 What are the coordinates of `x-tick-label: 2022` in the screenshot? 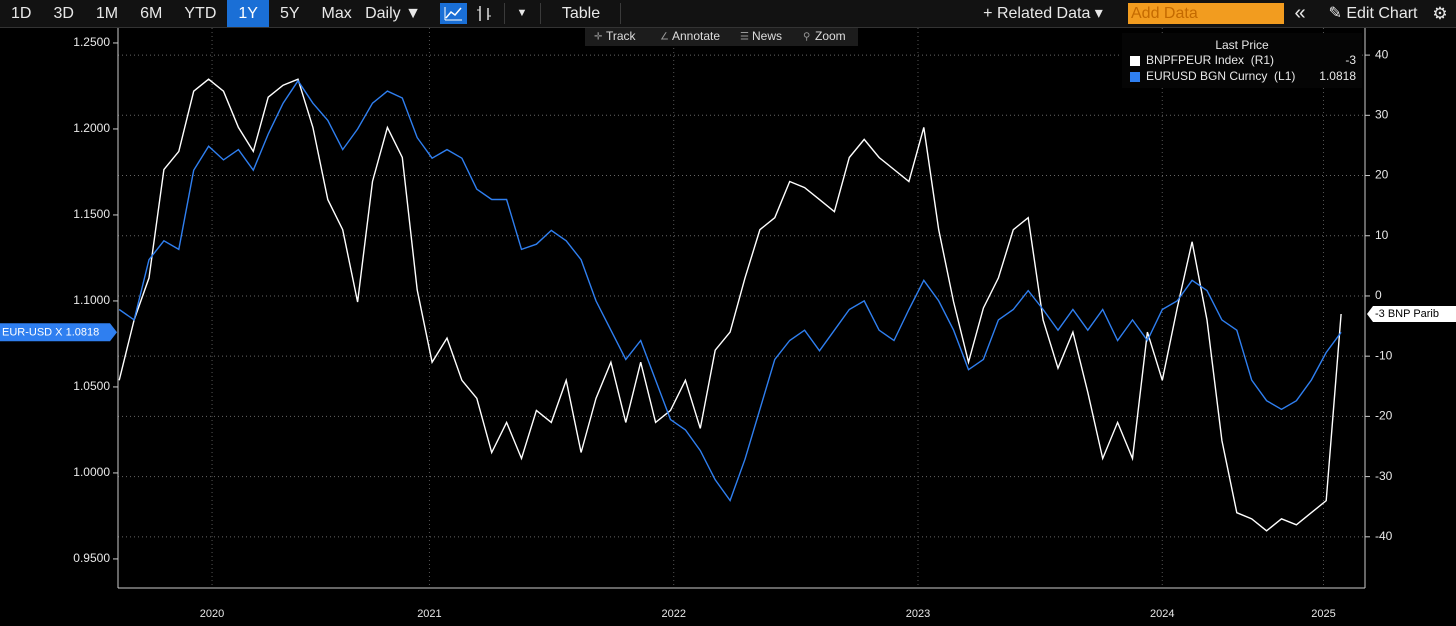 It's located at (673, 614).